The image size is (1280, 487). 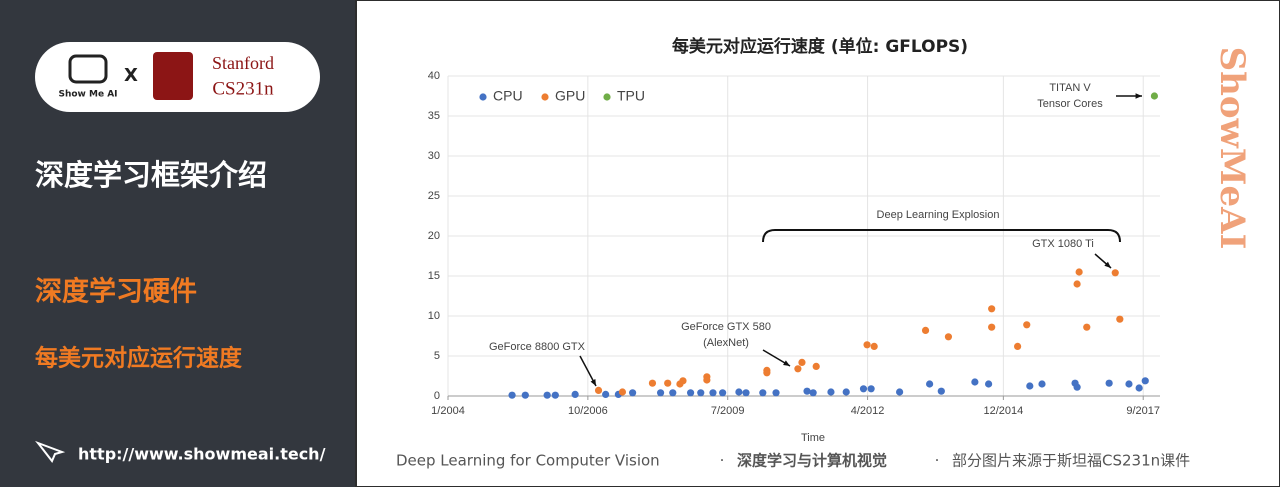 What do you see at coordinates (139, 358) in the screenshot?
I see `subtopic: 每美元对应运行速度` at bounding box center [139, 358].